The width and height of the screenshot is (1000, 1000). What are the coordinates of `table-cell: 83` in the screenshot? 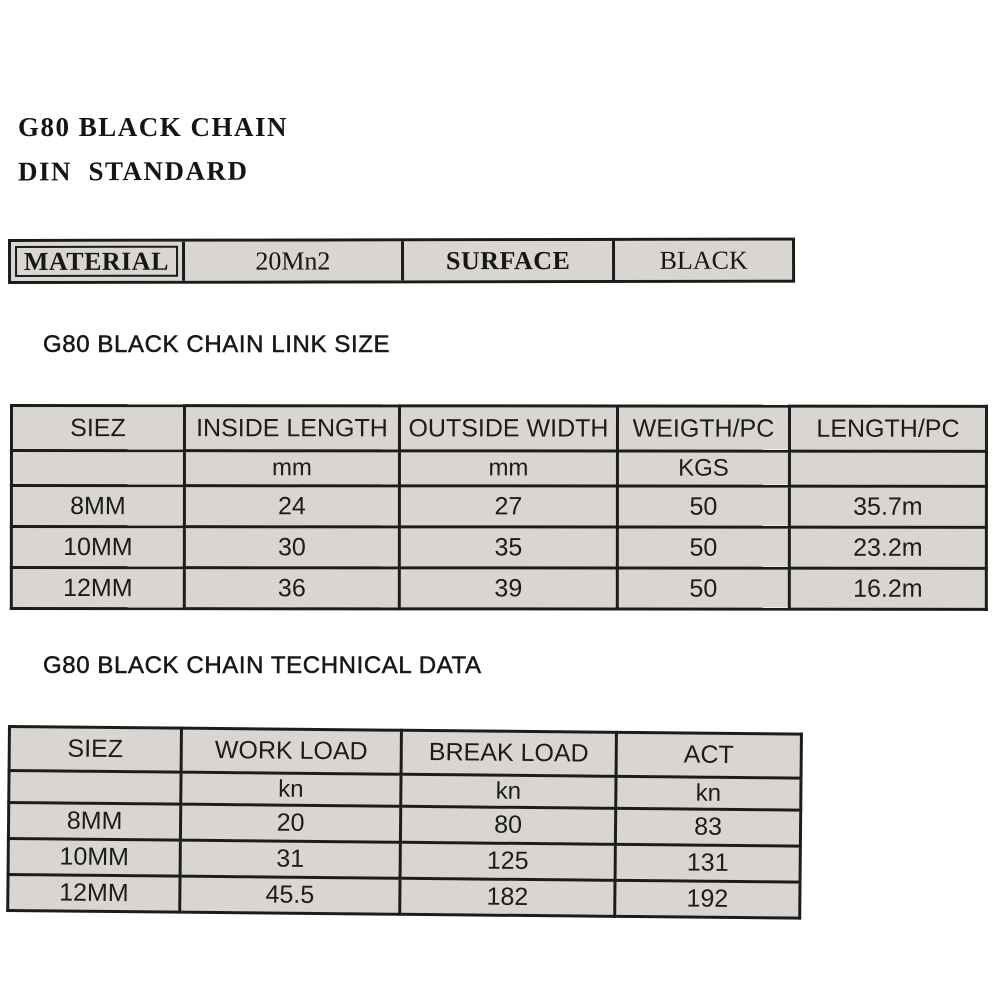 It's located at (708, 827).